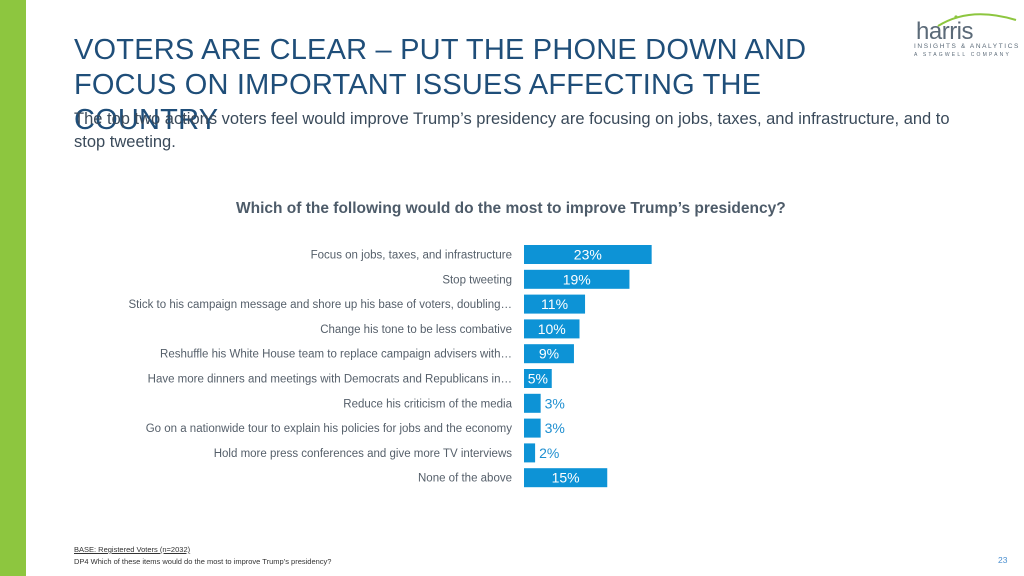 This screenshot has height=576, width=1024. I want to click on value-label: 9%, so click(549, 354).